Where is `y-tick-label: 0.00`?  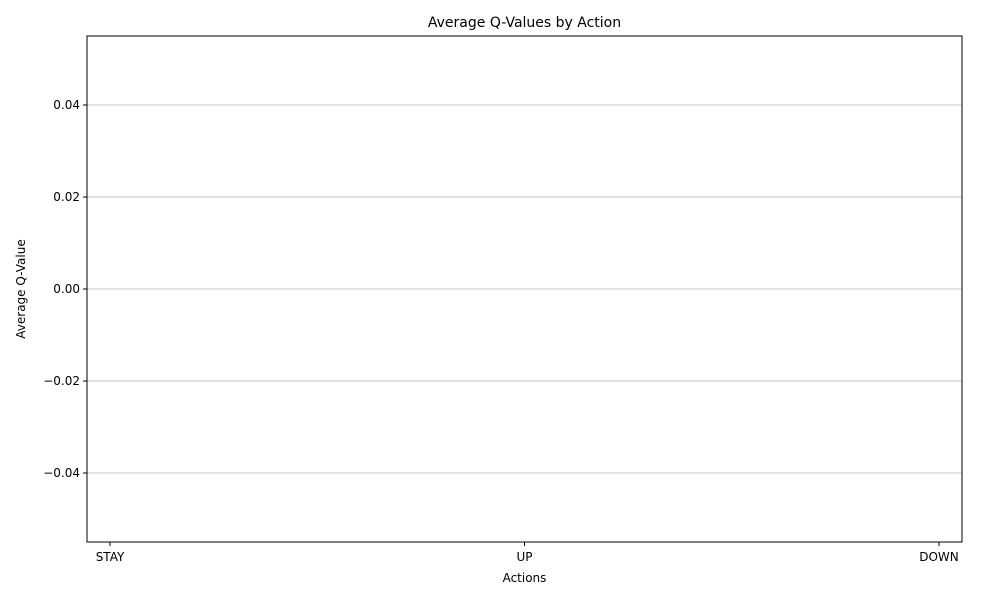 y-tick-label: 0.00 is located at coordinates (66, 289).